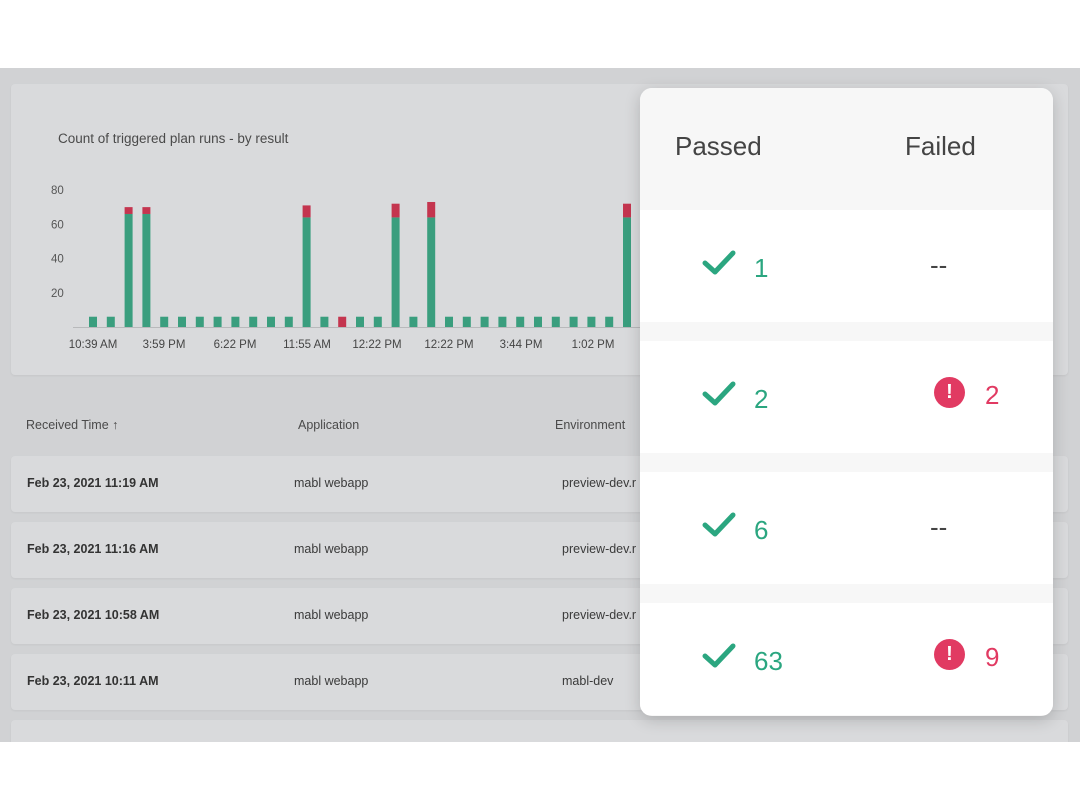 This screenshot has height=810, width=1080. What do you see at coordinates (93, 549) in the screenshot?
I see `row-received-time: Feb 23, 2021 11:16 AM` at bounding box center [93, 549].